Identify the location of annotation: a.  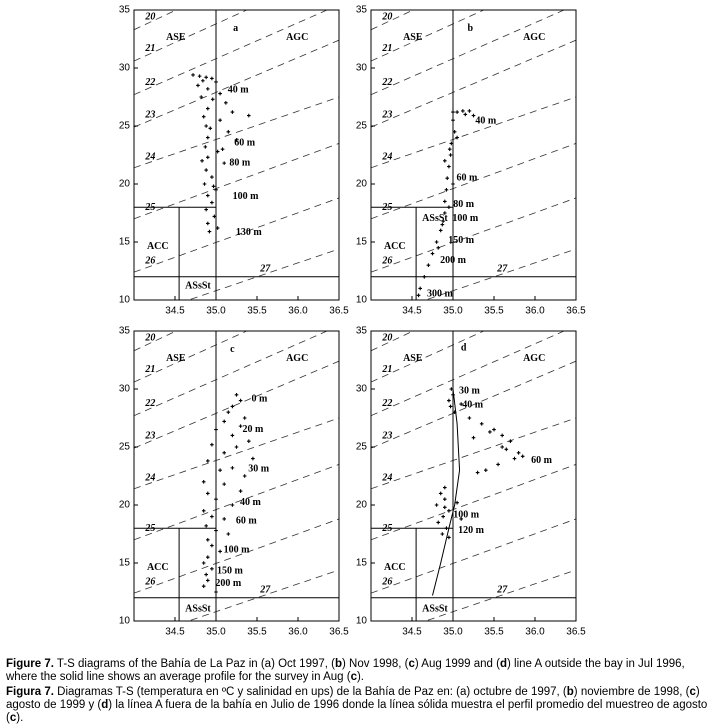
(235, 28).